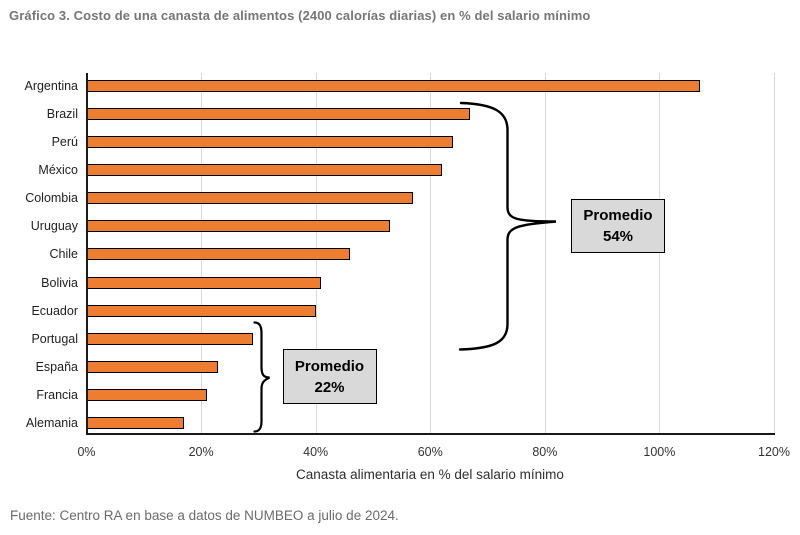 The image size is (800, 535). I want to click on x-tick-label: 40%, so click(316, 452).